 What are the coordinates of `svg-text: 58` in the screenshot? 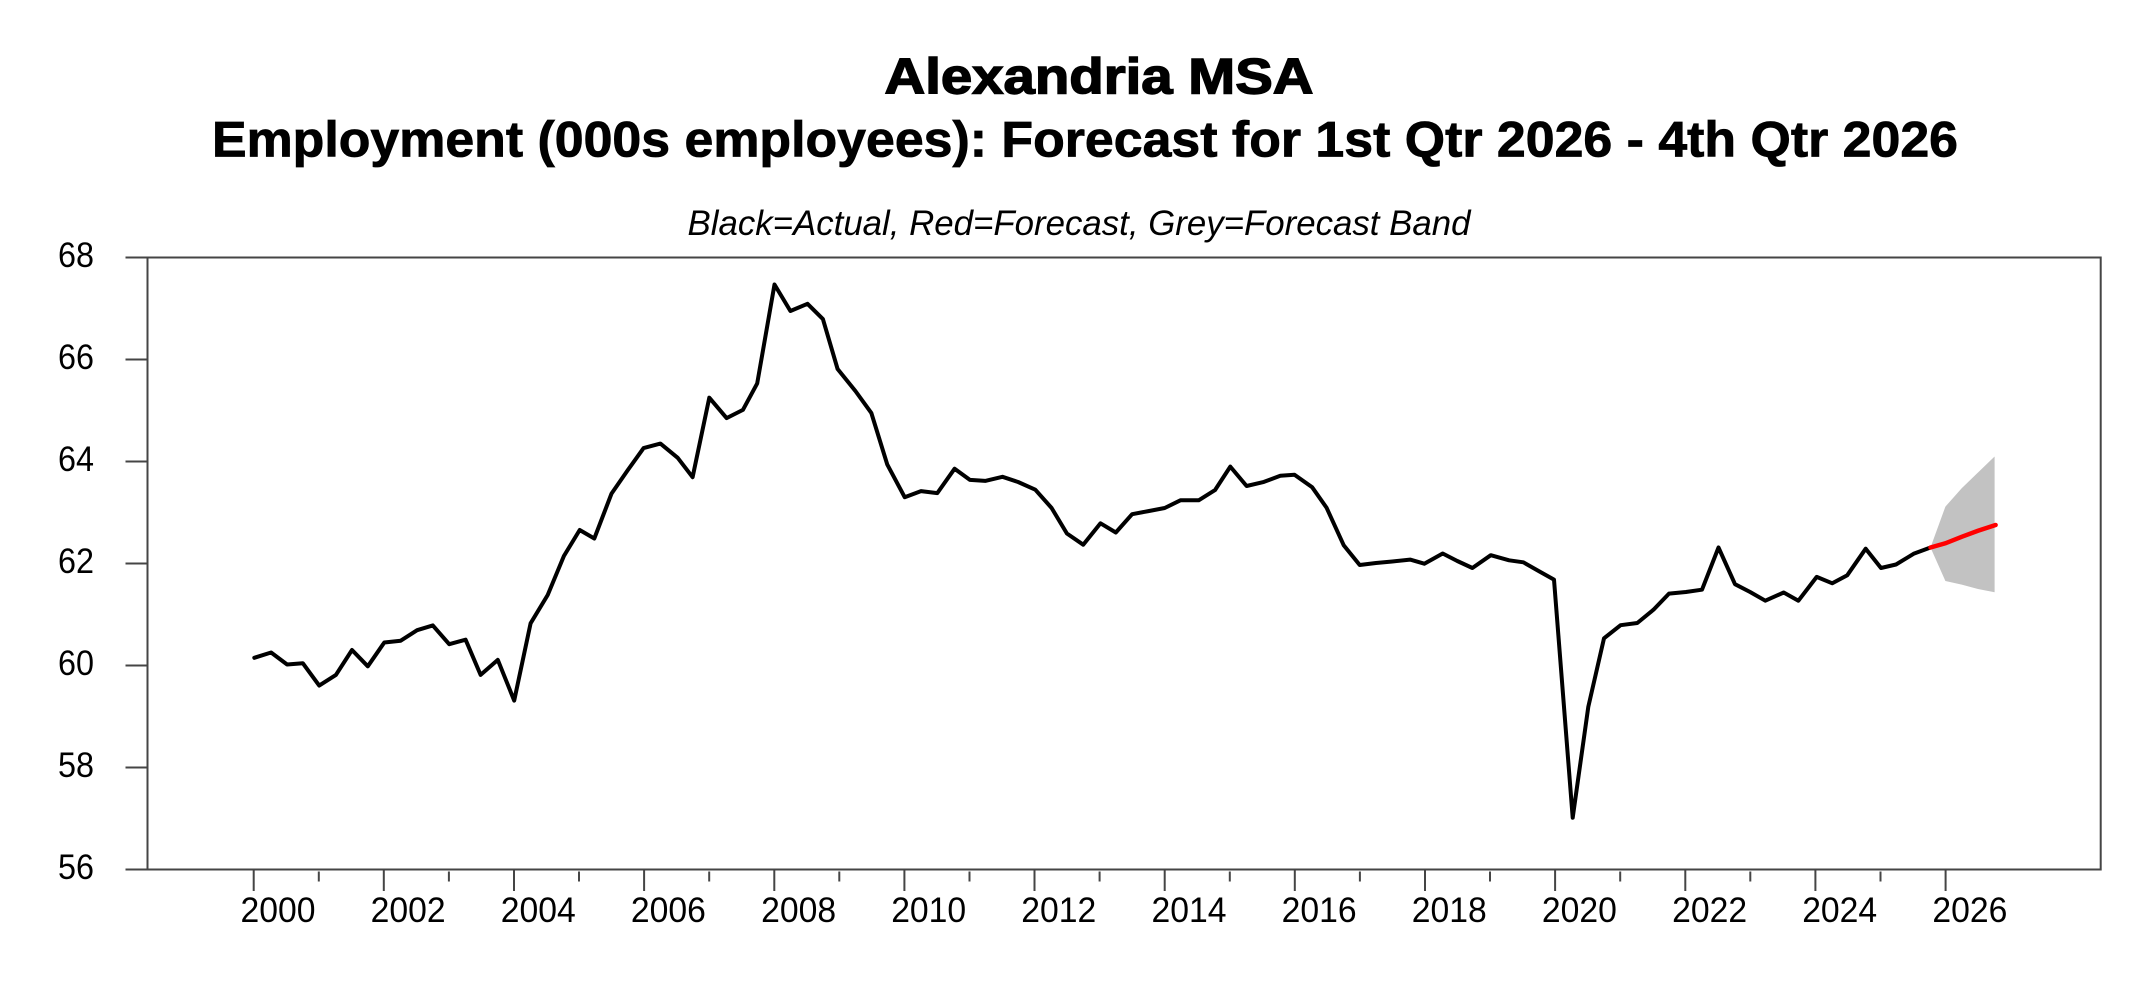 It's located at (76, 765).